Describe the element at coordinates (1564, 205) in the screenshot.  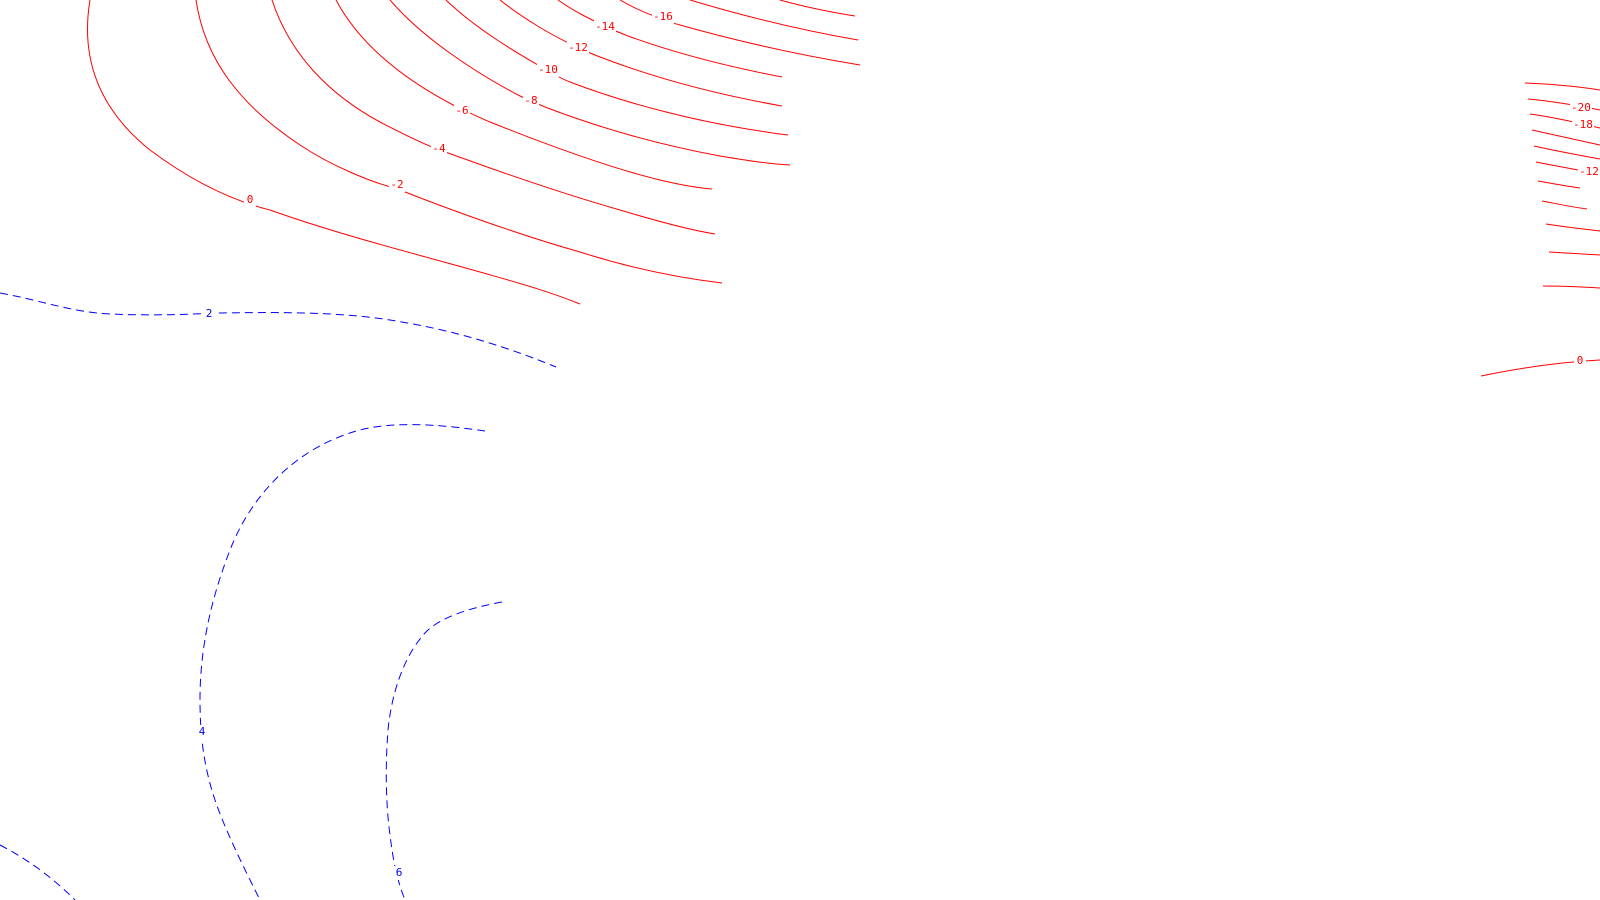
I see `contour-line-right-e` at that location.